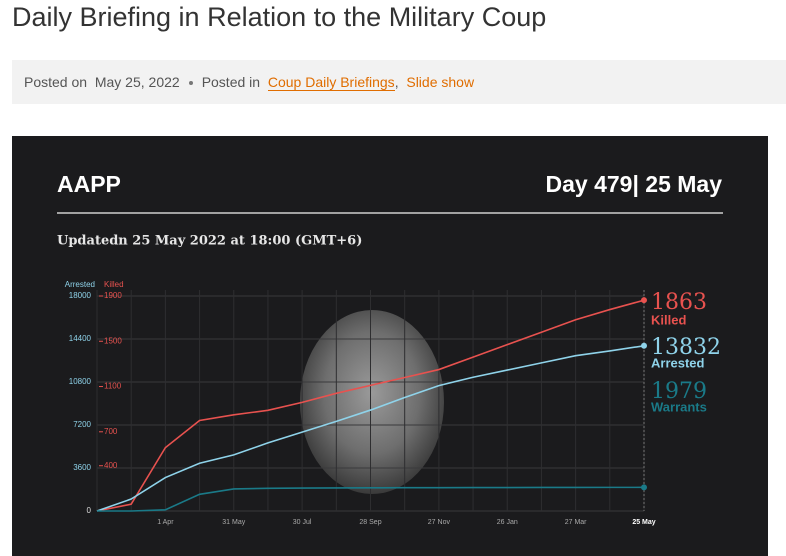 This screenshot has width=786, height=556. What do you see at coordinates (80, 295) in the screenshot?
I see `y-tick-label: 18000` at bounding box center [80, 295].